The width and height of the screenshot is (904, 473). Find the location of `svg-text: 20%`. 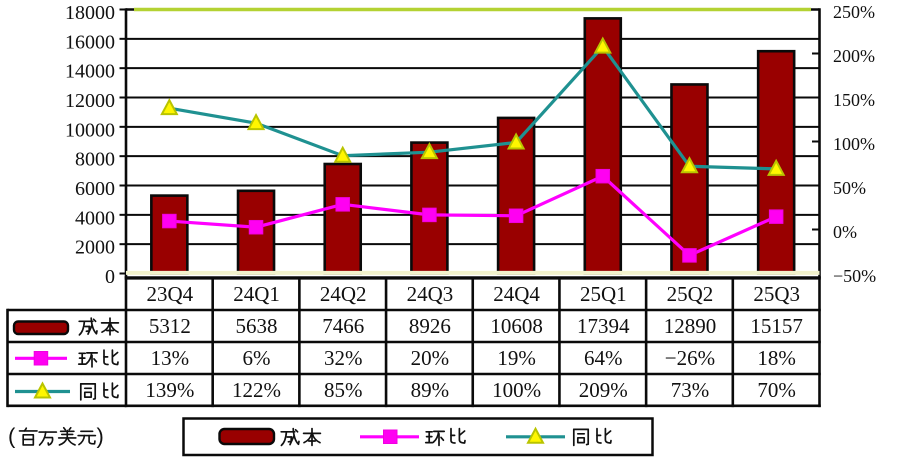

svg-text: 20% is located at coordinates (430, 358).